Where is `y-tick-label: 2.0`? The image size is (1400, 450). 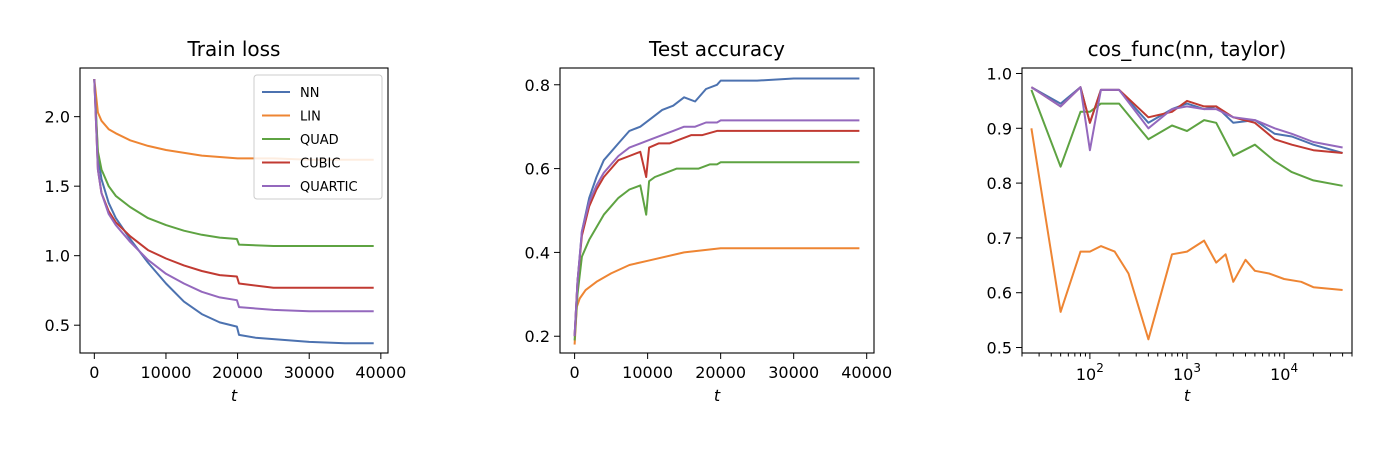 y-tick-label: 2.0 is located at coordinates (57, 117).